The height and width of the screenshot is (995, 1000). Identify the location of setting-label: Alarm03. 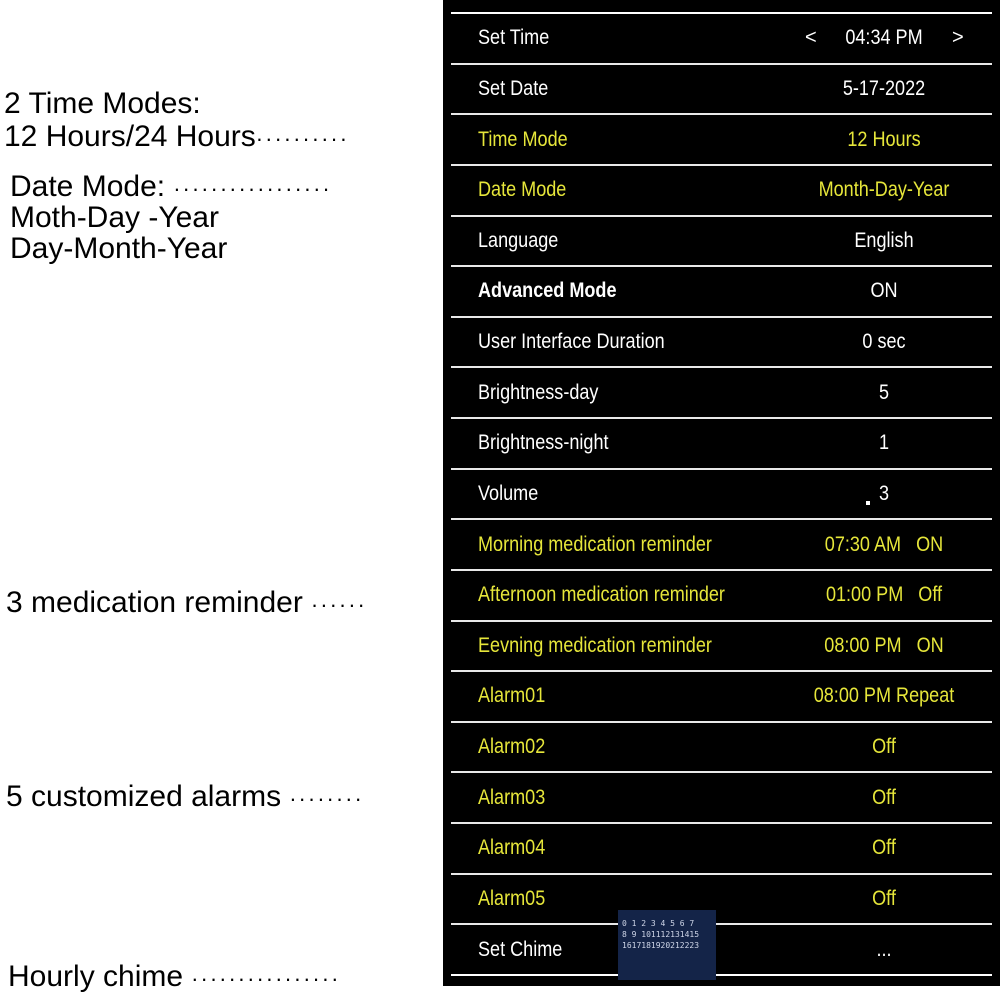
(512, 797).